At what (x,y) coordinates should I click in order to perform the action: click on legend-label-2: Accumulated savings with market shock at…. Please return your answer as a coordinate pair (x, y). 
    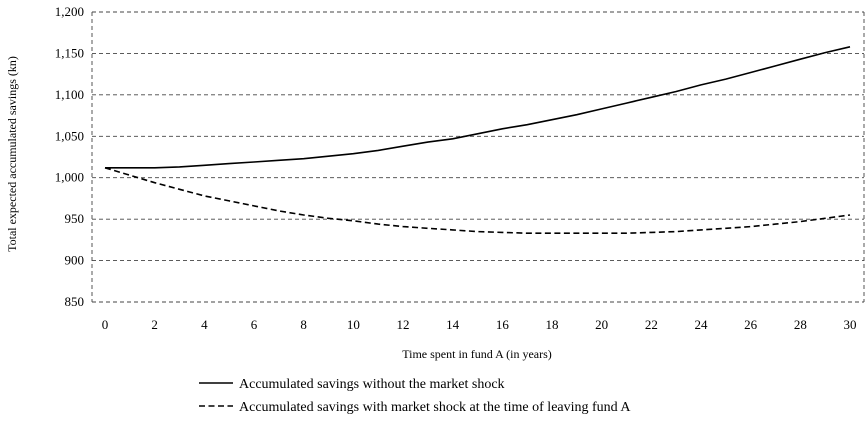
    Looking at the image, I should click on (435, 407).